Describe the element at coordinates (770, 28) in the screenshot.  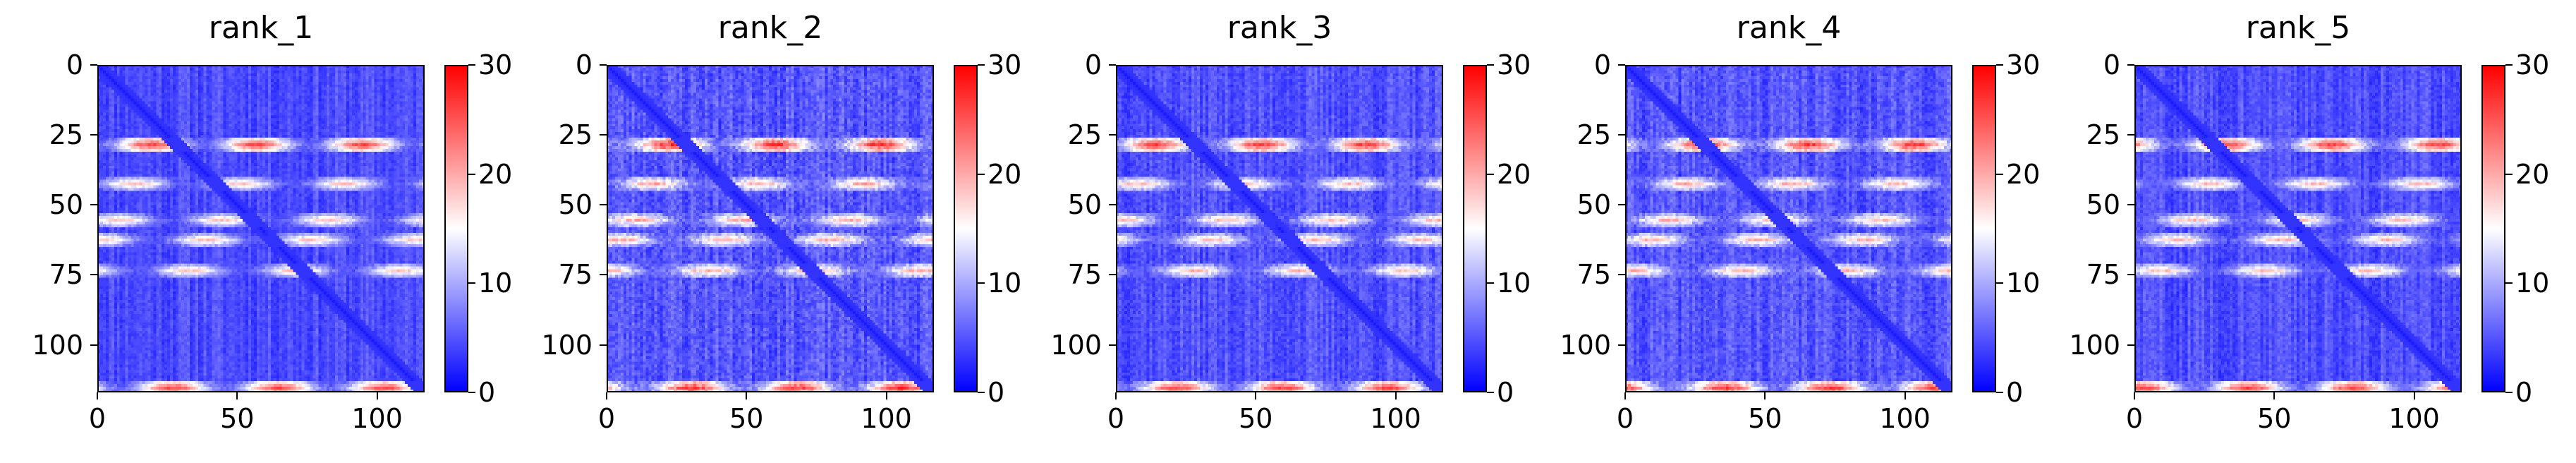
I see `panel-title: rank_2` at that location.